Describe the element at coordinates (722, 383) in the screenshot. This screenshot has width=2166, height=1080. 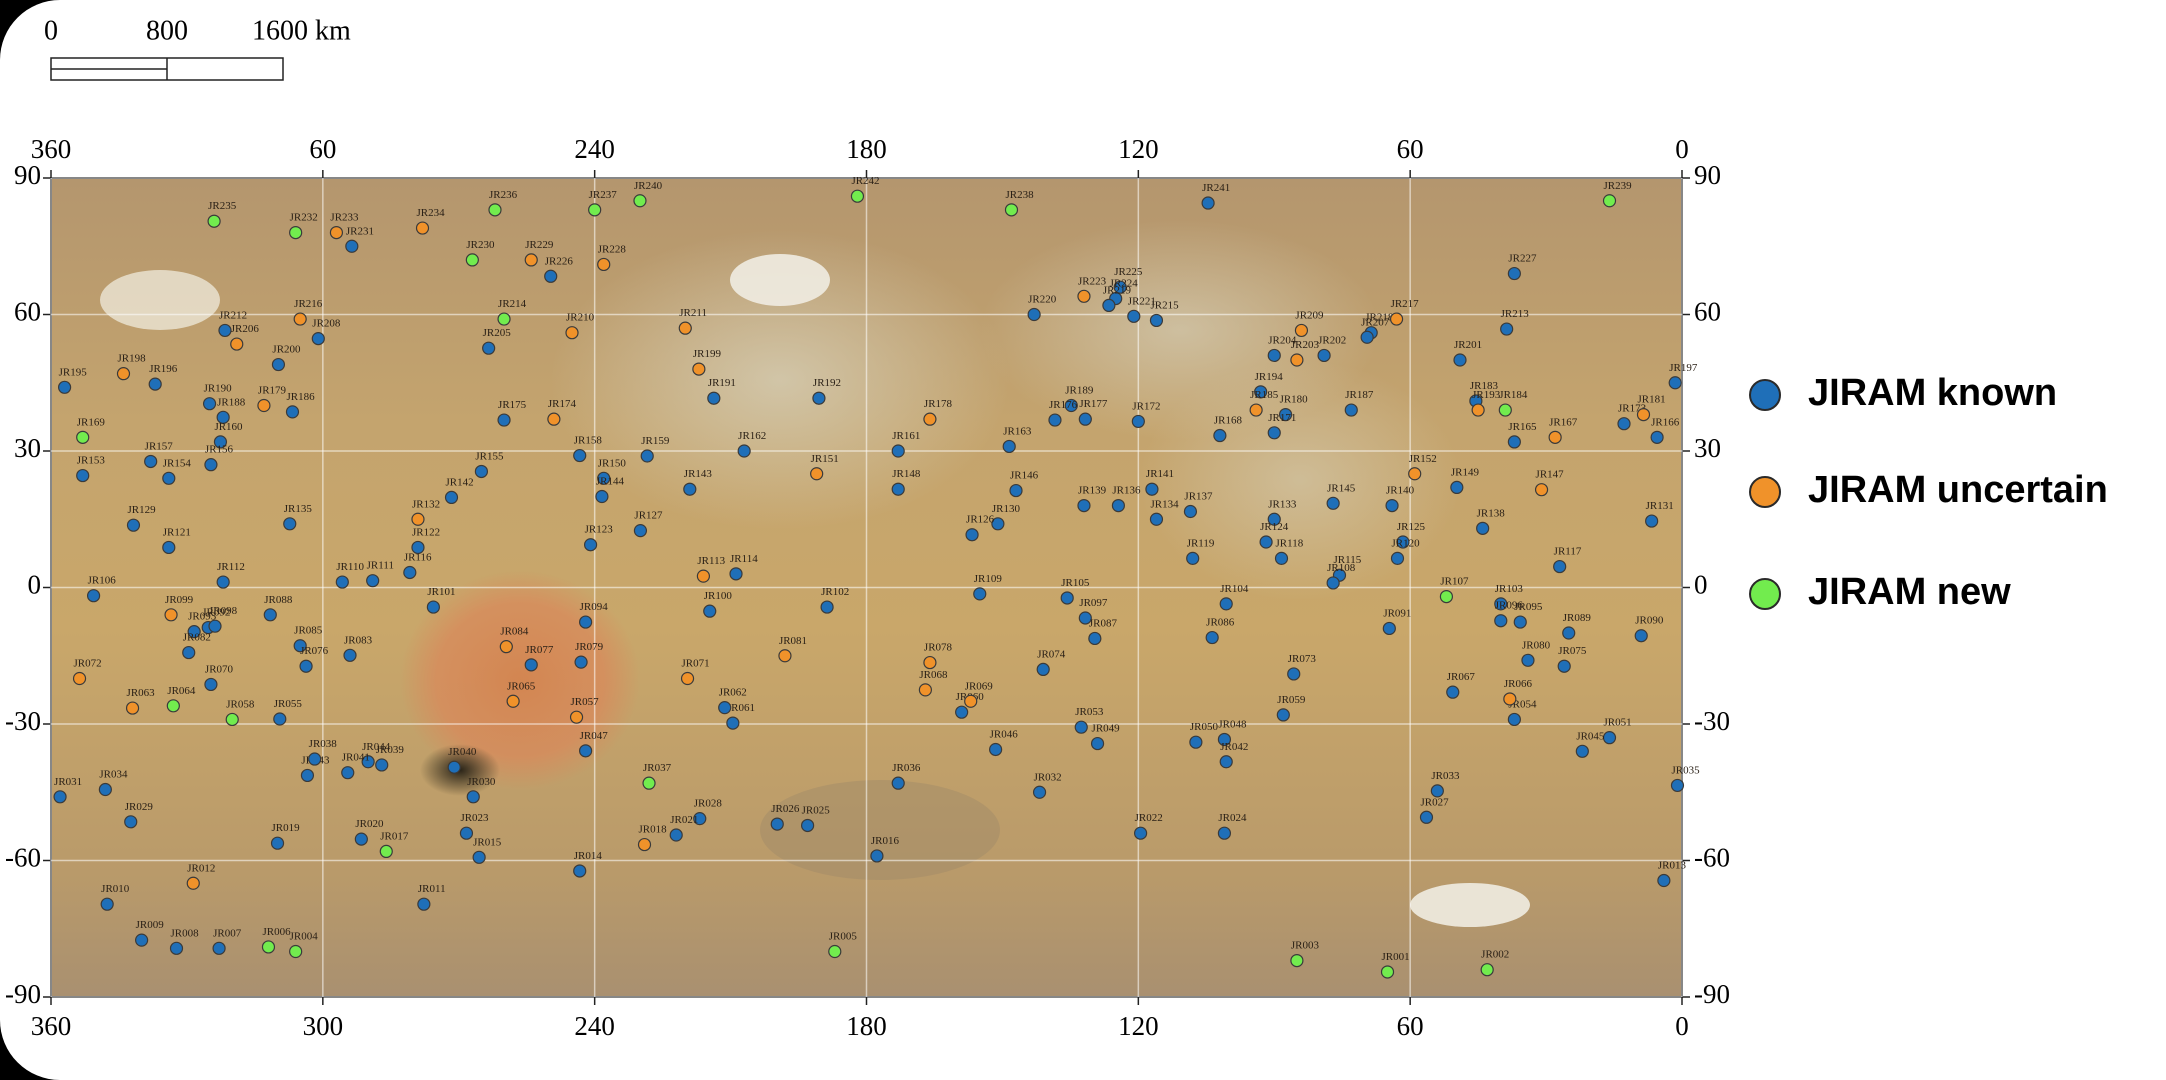
I see `point-label: JR191` at that location.